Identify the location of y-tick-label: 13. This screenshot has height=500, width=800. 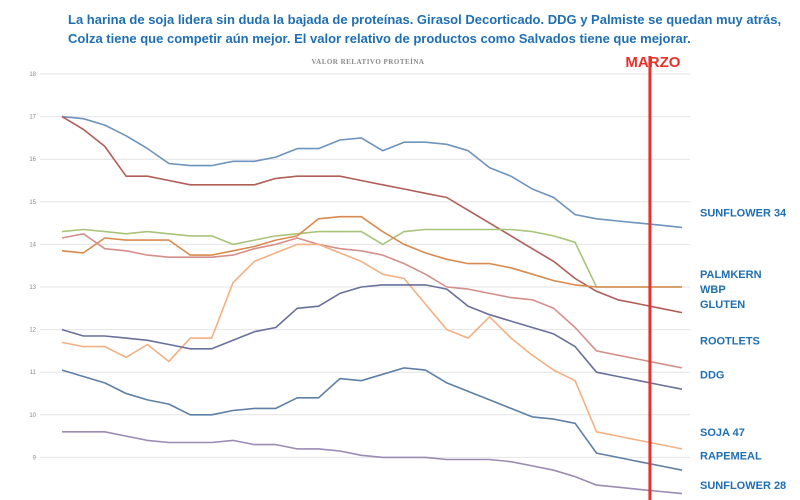
(32, 288).